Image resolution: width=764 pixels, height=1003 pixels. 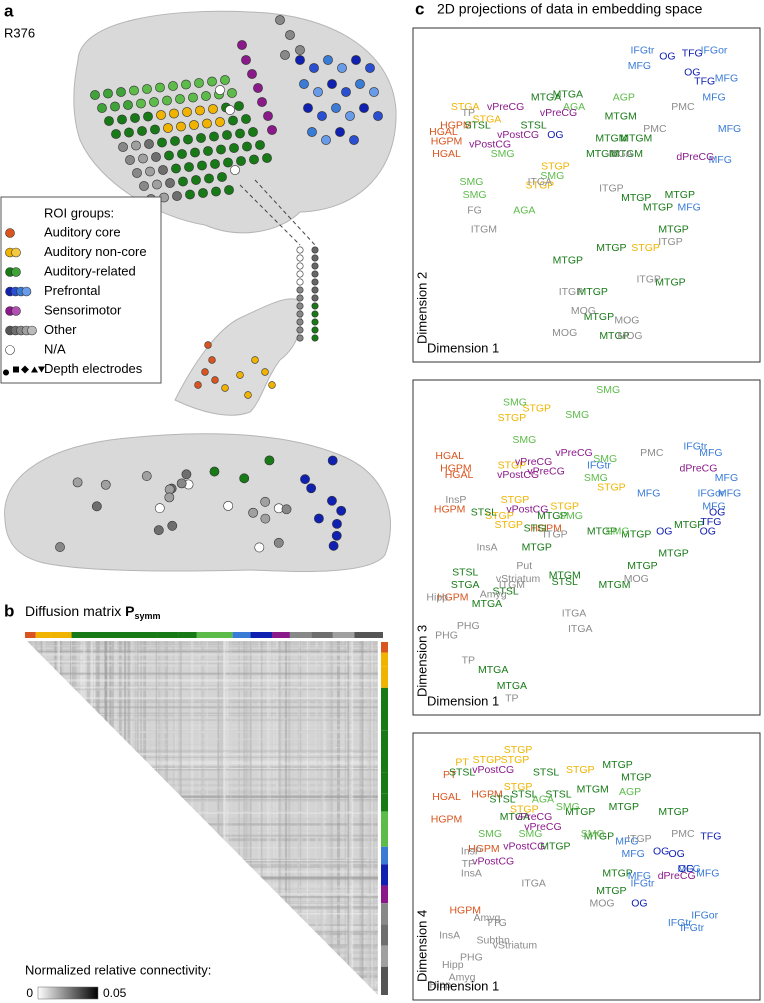 I want to click on point-label: InsA, so click(x=471, y=874).